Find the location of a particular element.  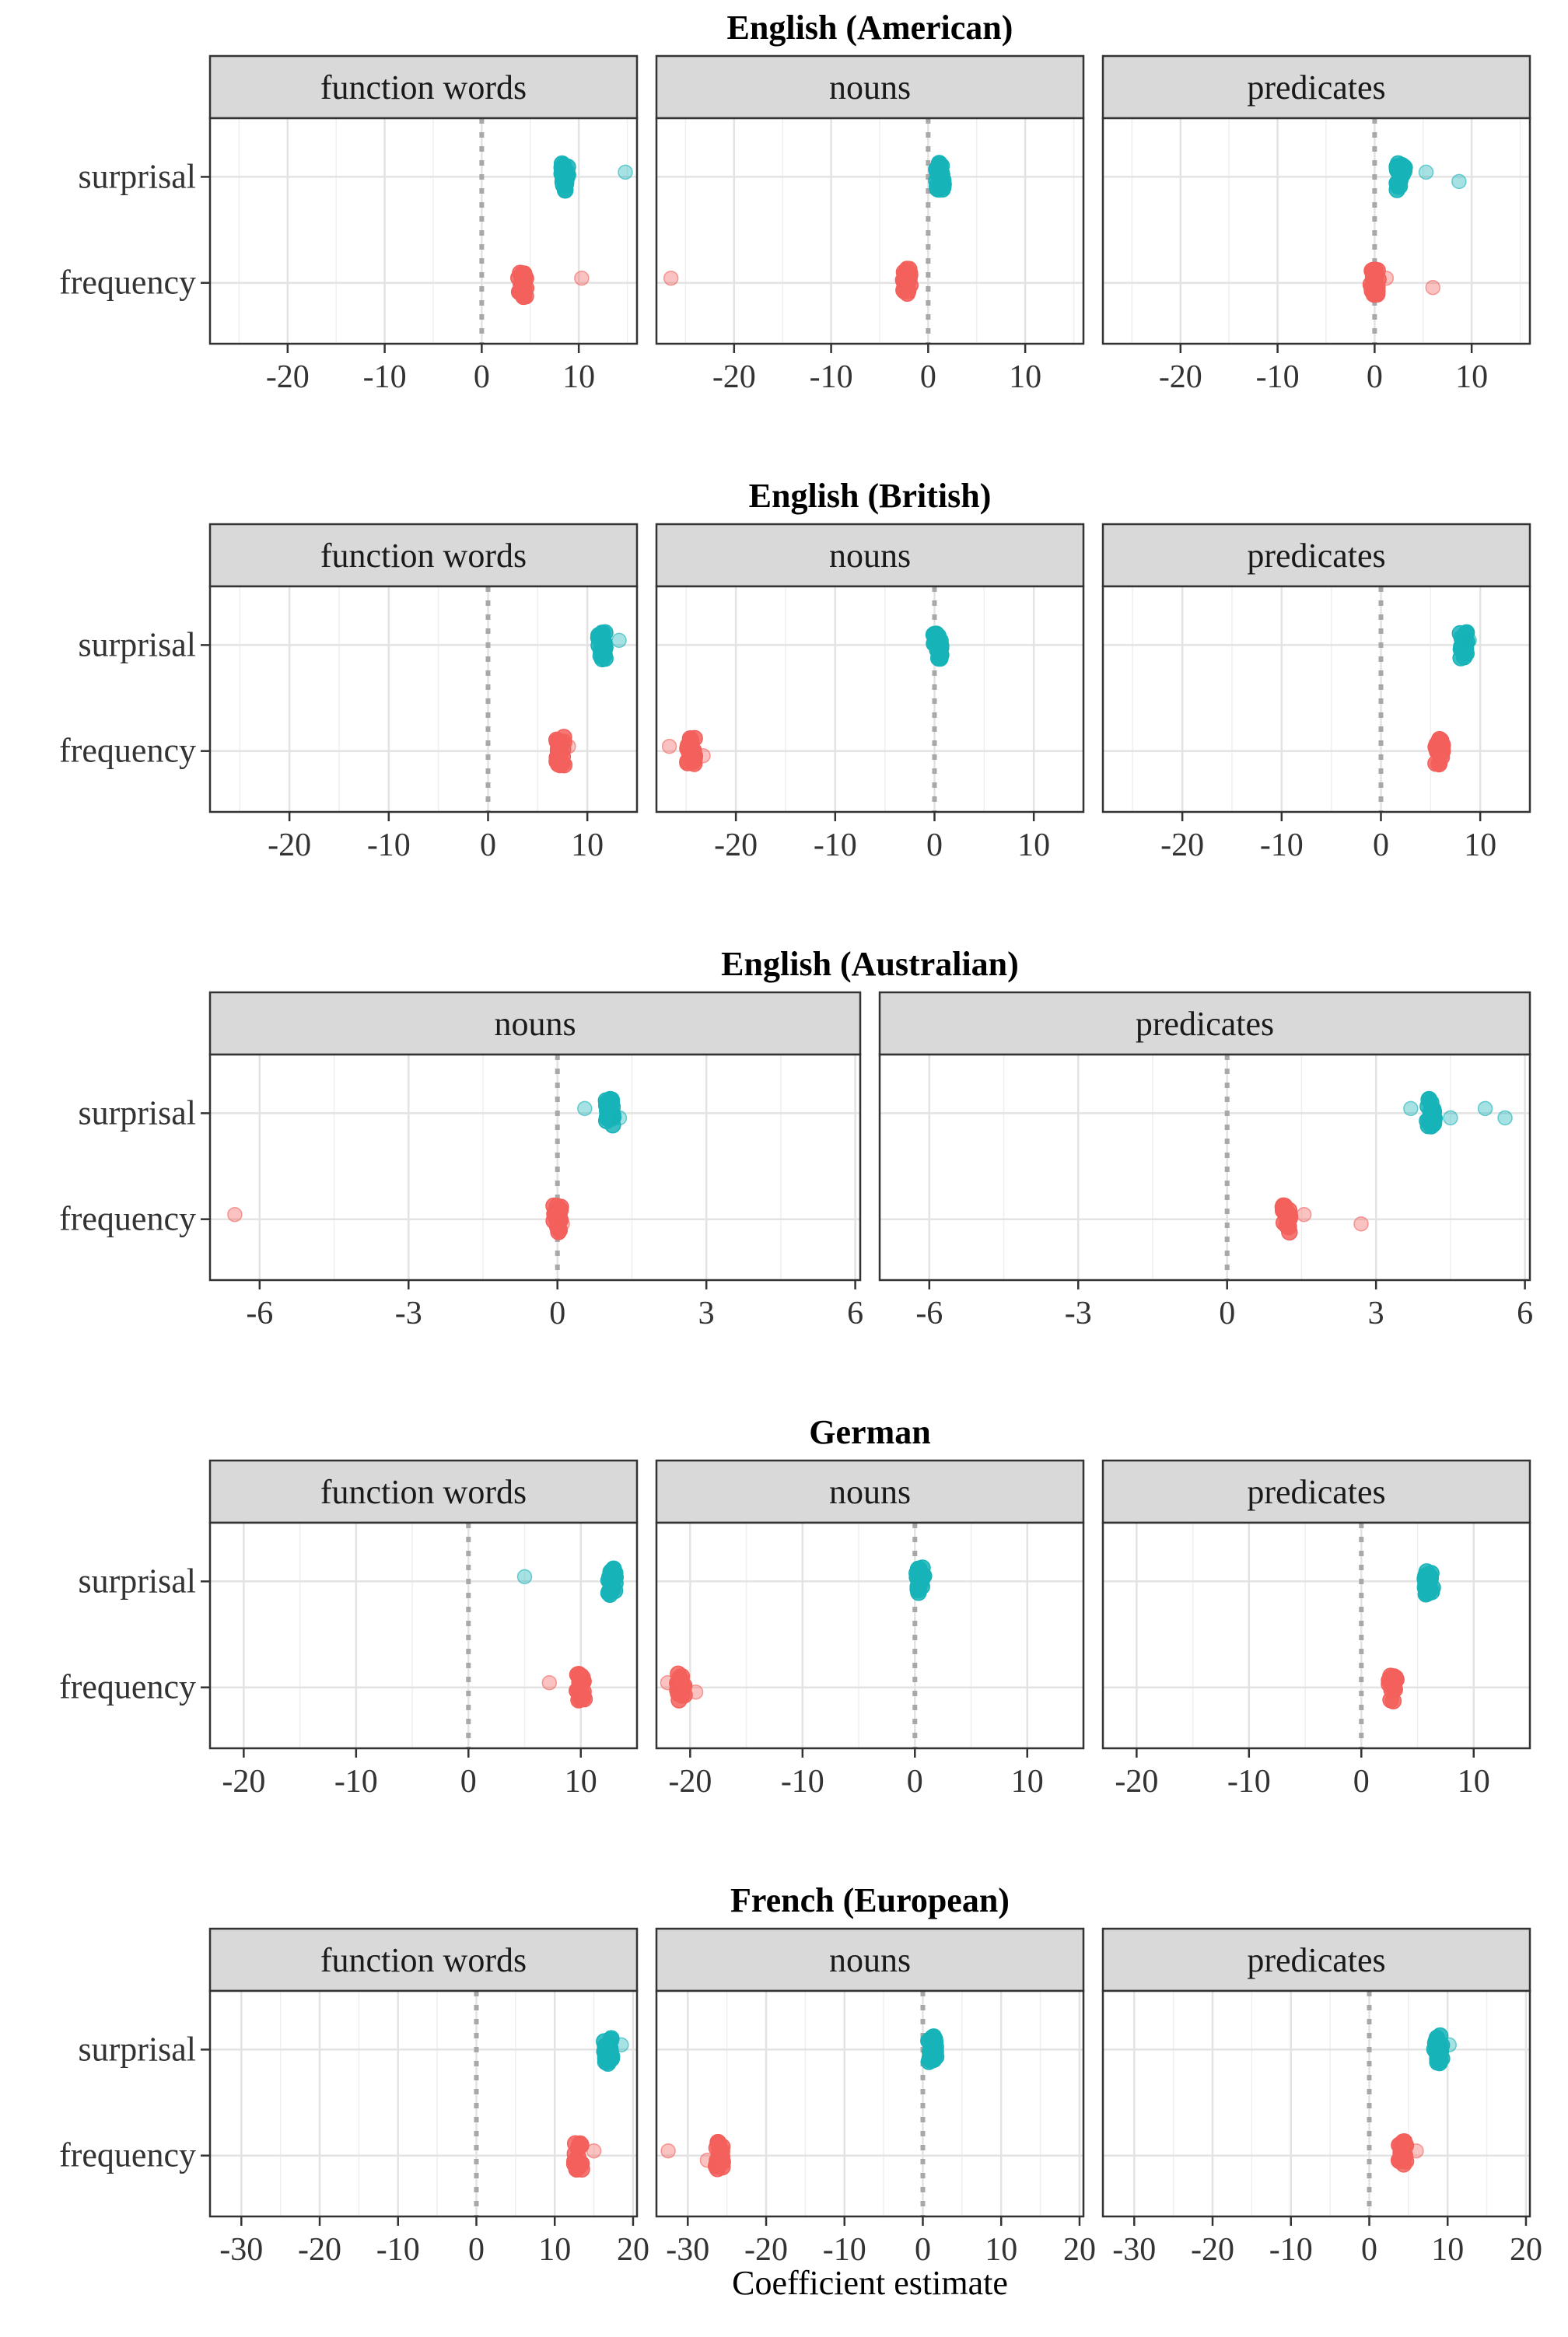

panel-label: nouns is located at coordinates (535, 1024).